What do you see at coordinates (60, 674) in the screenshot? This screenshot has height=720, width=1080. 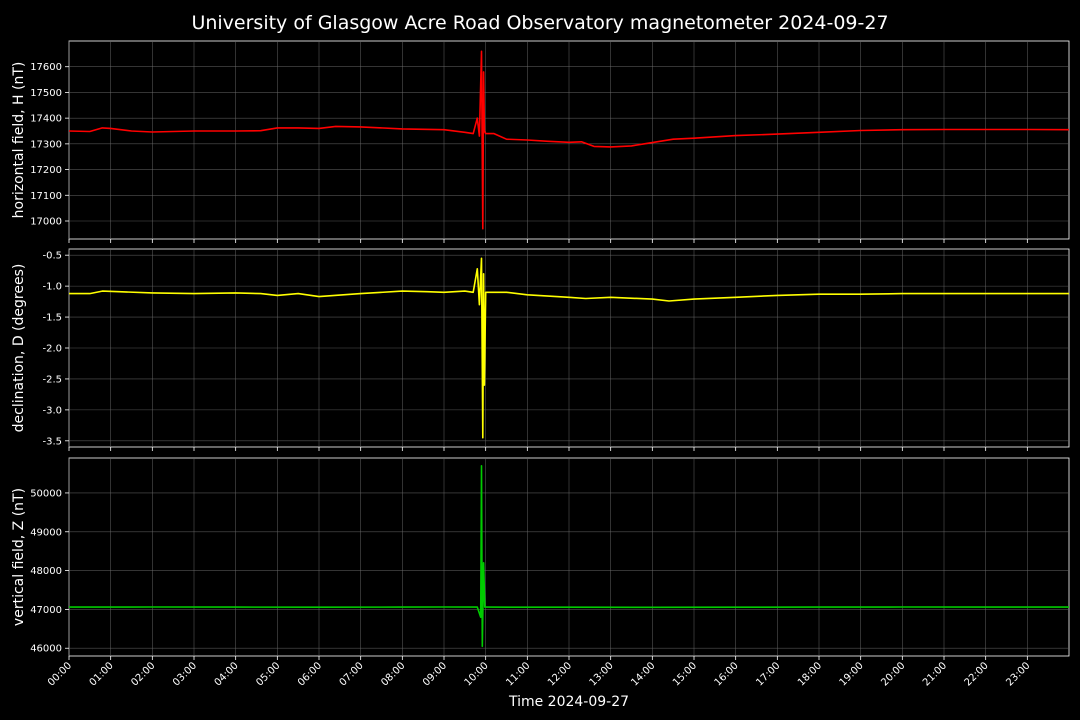 I see `x-tick-label: 00:00` at bounding box center [60, 674].